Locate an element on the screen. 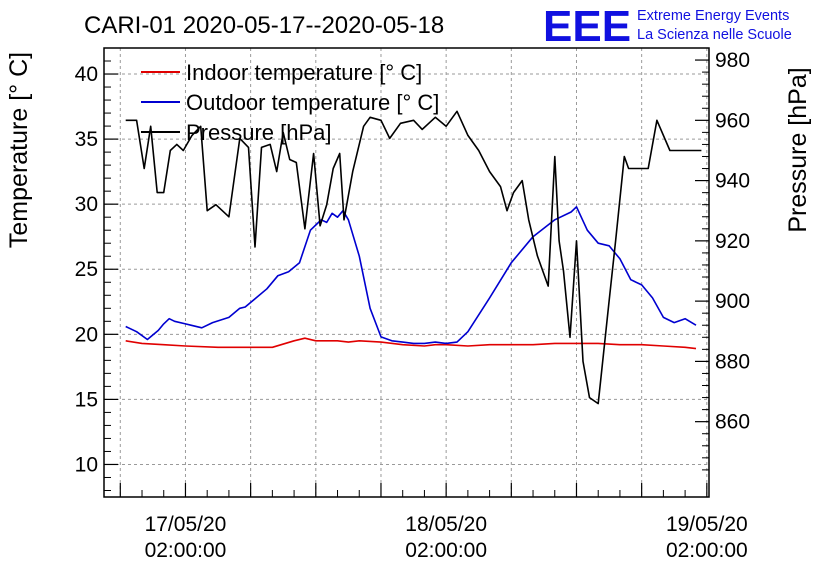 The height and width of the screenshot is (572, 836). legend-label-1: Outdoor temperature [° C] is located at coordinates (312, 102).